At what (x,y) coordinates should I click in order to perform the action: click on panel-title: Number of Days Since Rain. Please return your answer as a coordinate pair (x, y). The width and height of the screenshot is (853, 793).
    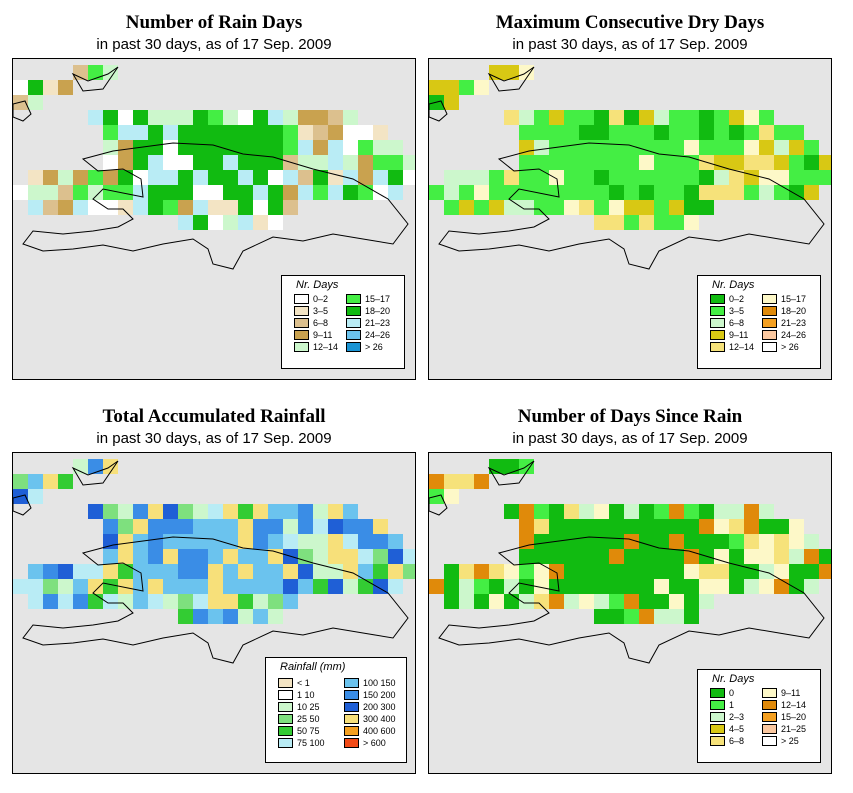
    Looking at the image, I should click on (630, 416).